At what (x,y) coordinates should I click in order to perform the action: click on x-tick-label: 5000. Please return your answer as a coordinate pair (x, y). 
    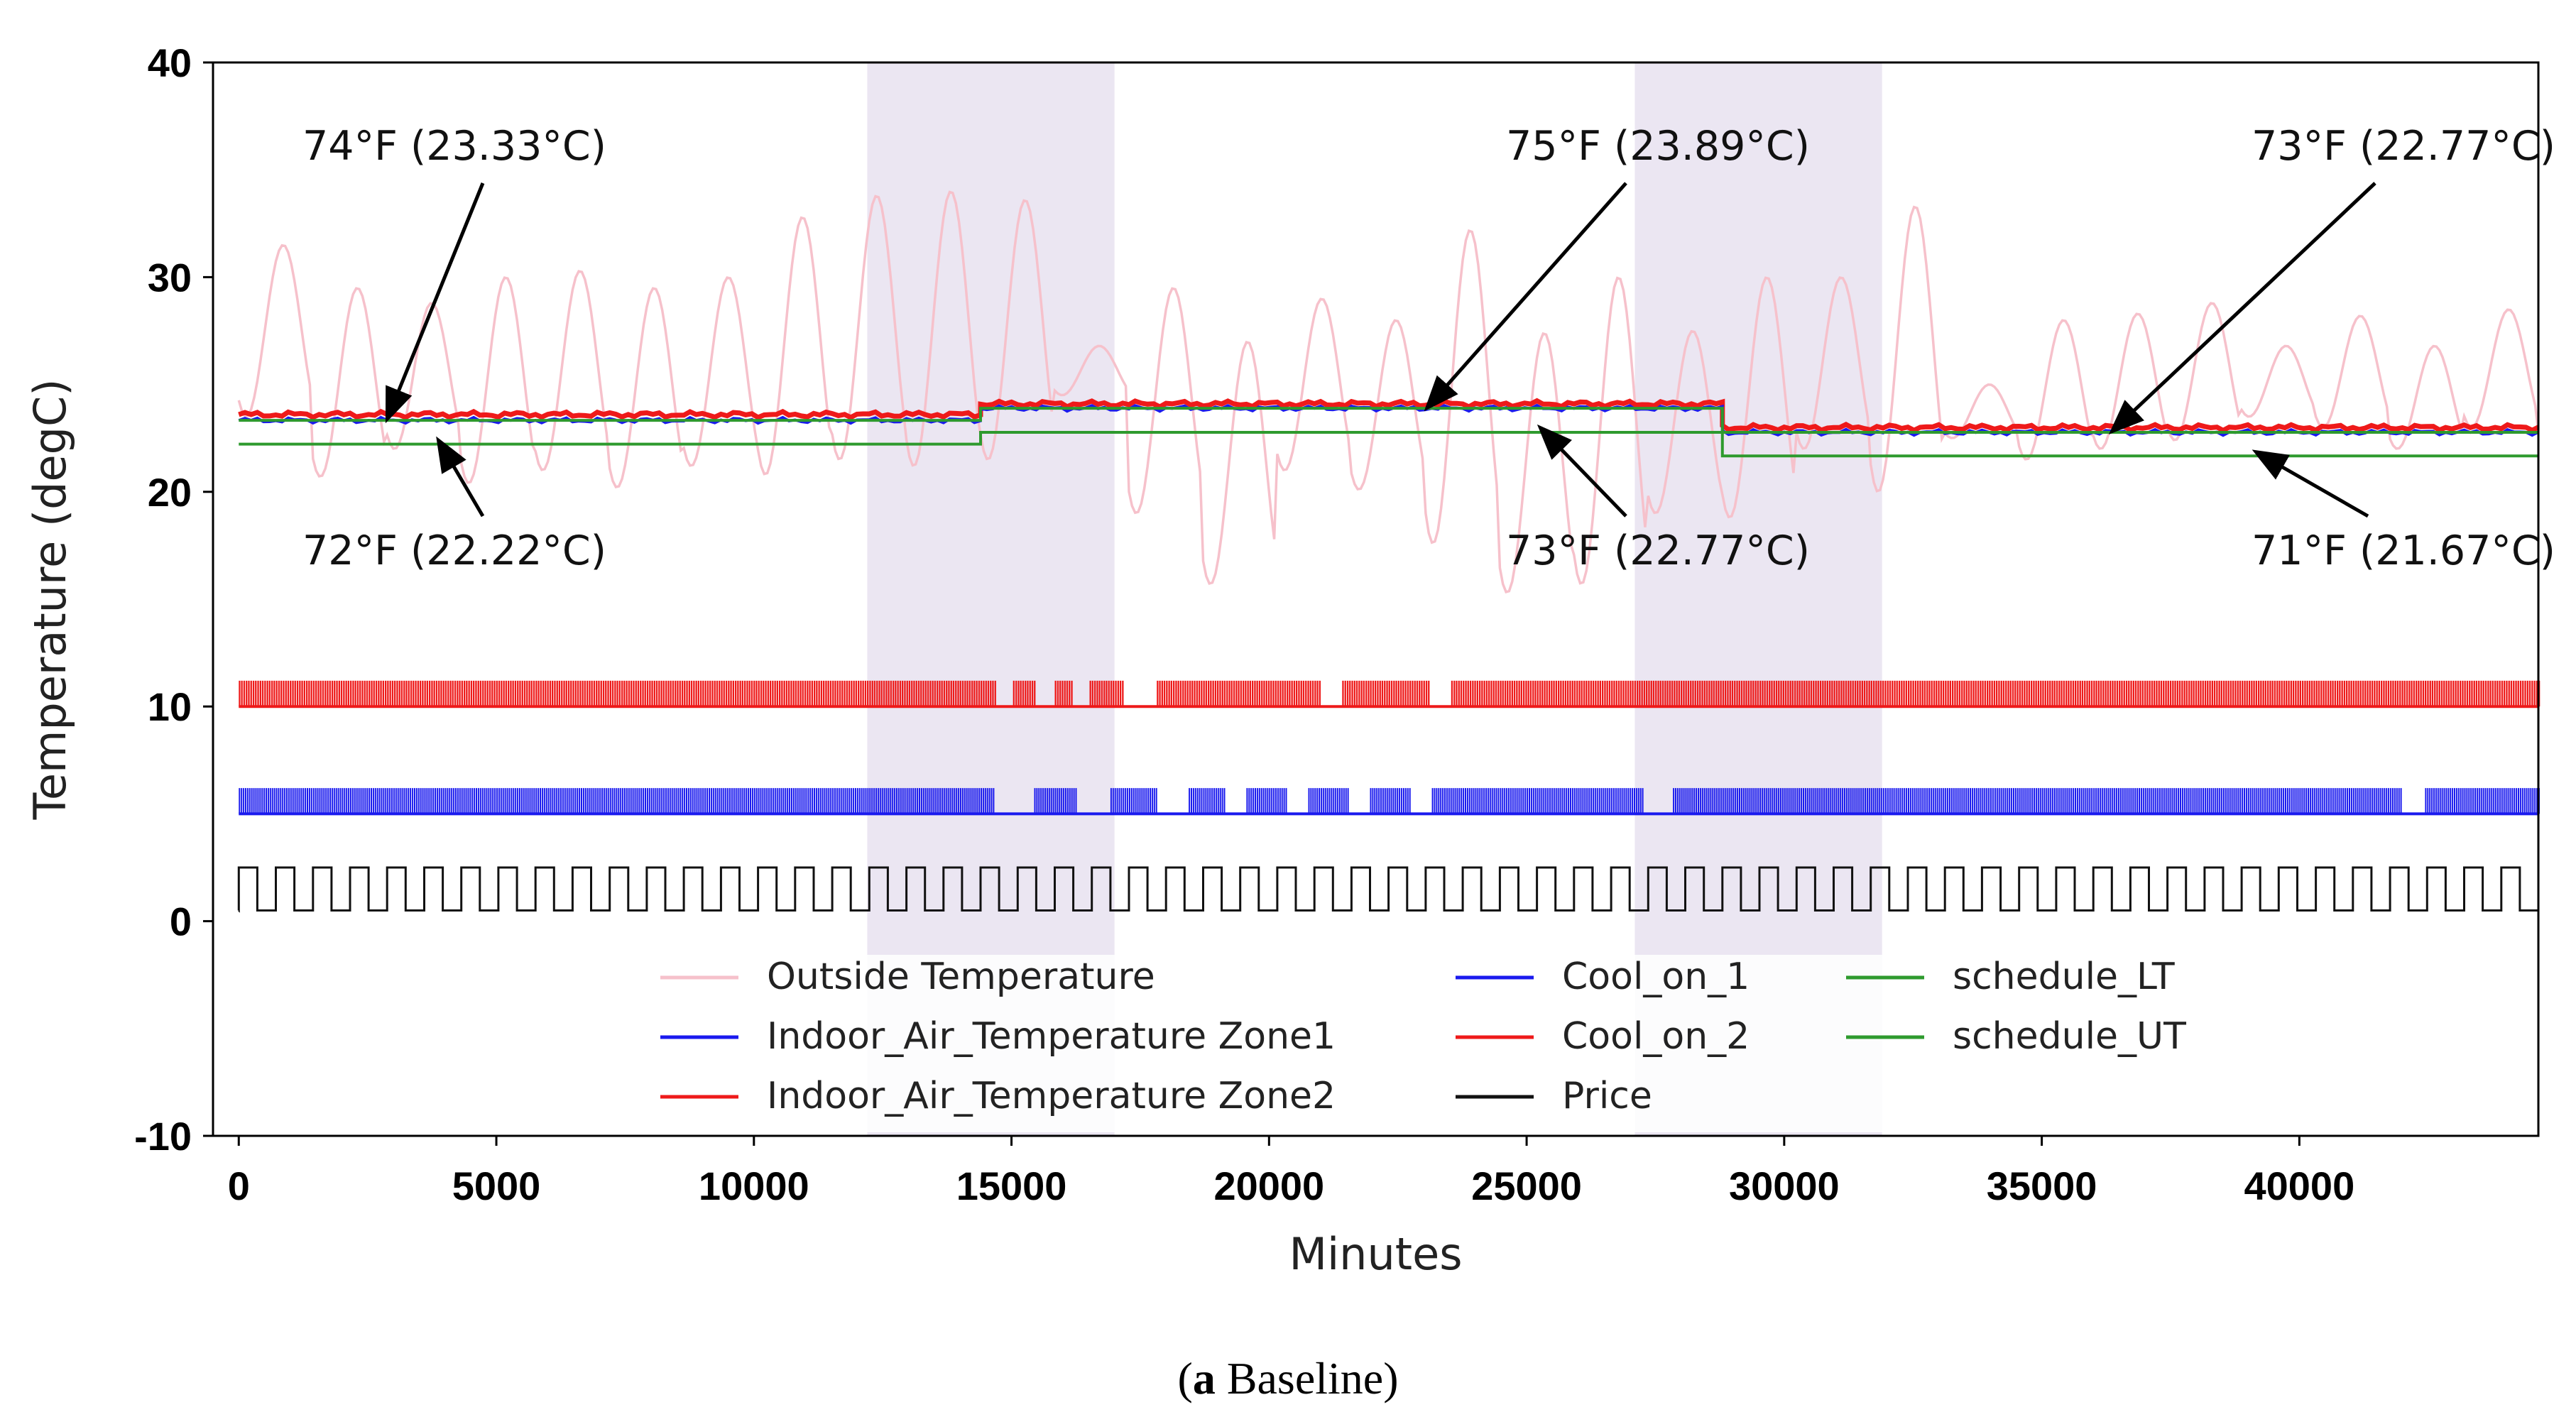
    Looking at the image, I should click on (496, 1186).